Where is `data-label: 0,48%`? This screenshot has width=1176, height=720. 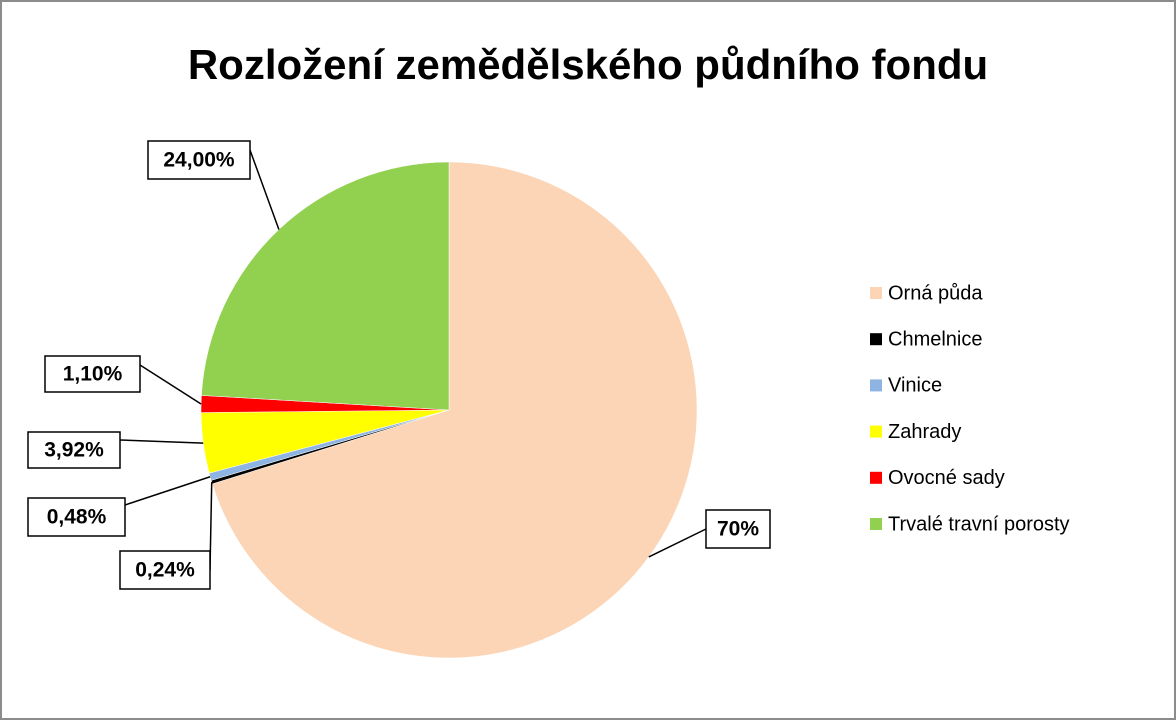 data-label: 0,48% is located at coordinates (77, 517).